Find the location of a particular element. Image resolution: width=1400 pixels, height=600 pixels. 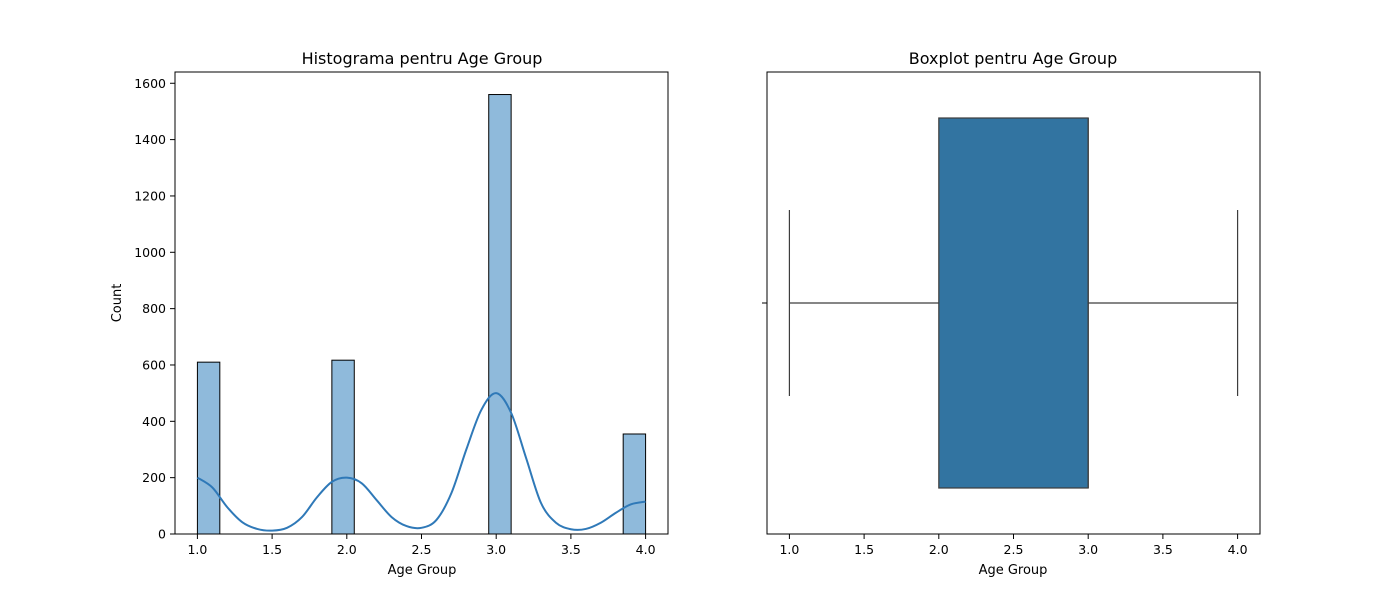

histogram-y-tick-label: 400 is located at coordinates (154, 421).